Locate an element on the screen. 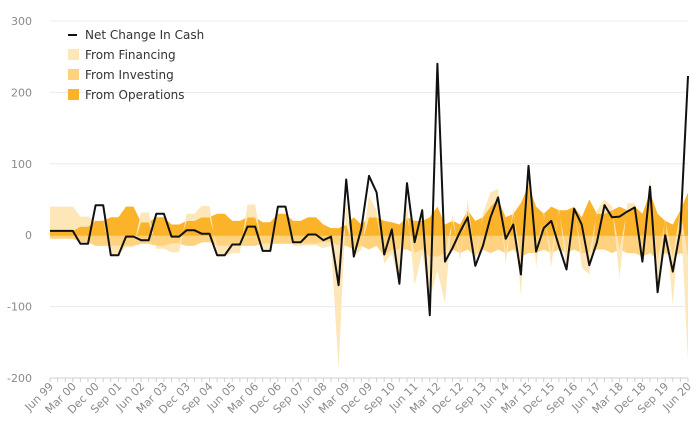  y-tick-label: 200 is located at coordinates (21, 92).